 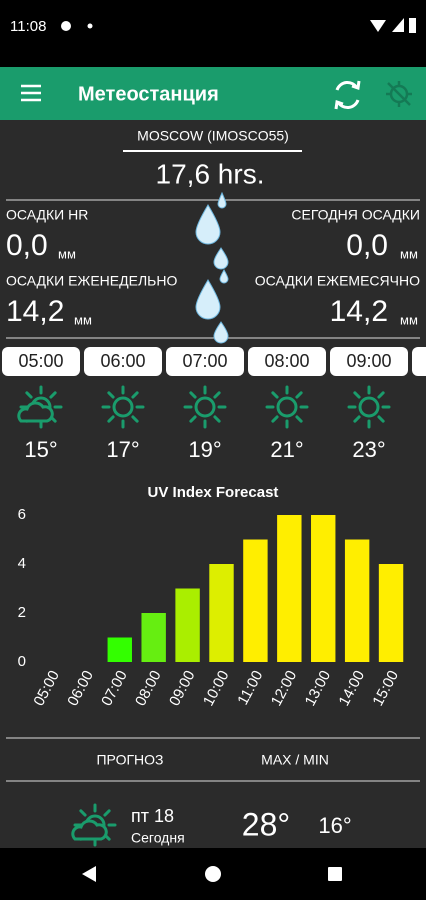 I want to click on hour-temp: 15°, so click(x=40, y=449).